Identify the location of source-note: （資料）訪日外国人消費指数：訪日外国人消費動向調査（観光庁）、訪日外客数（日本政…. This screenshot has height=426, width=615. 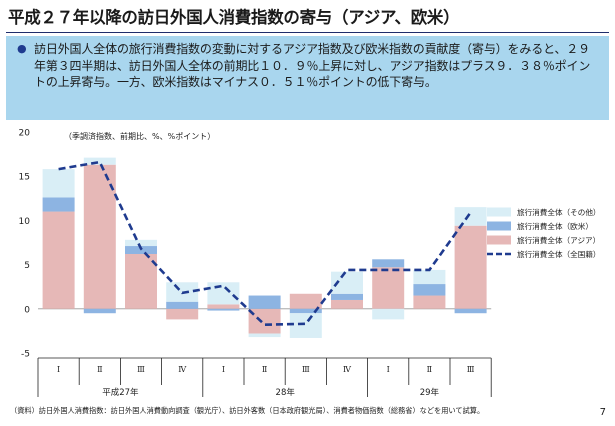
(247, 410).